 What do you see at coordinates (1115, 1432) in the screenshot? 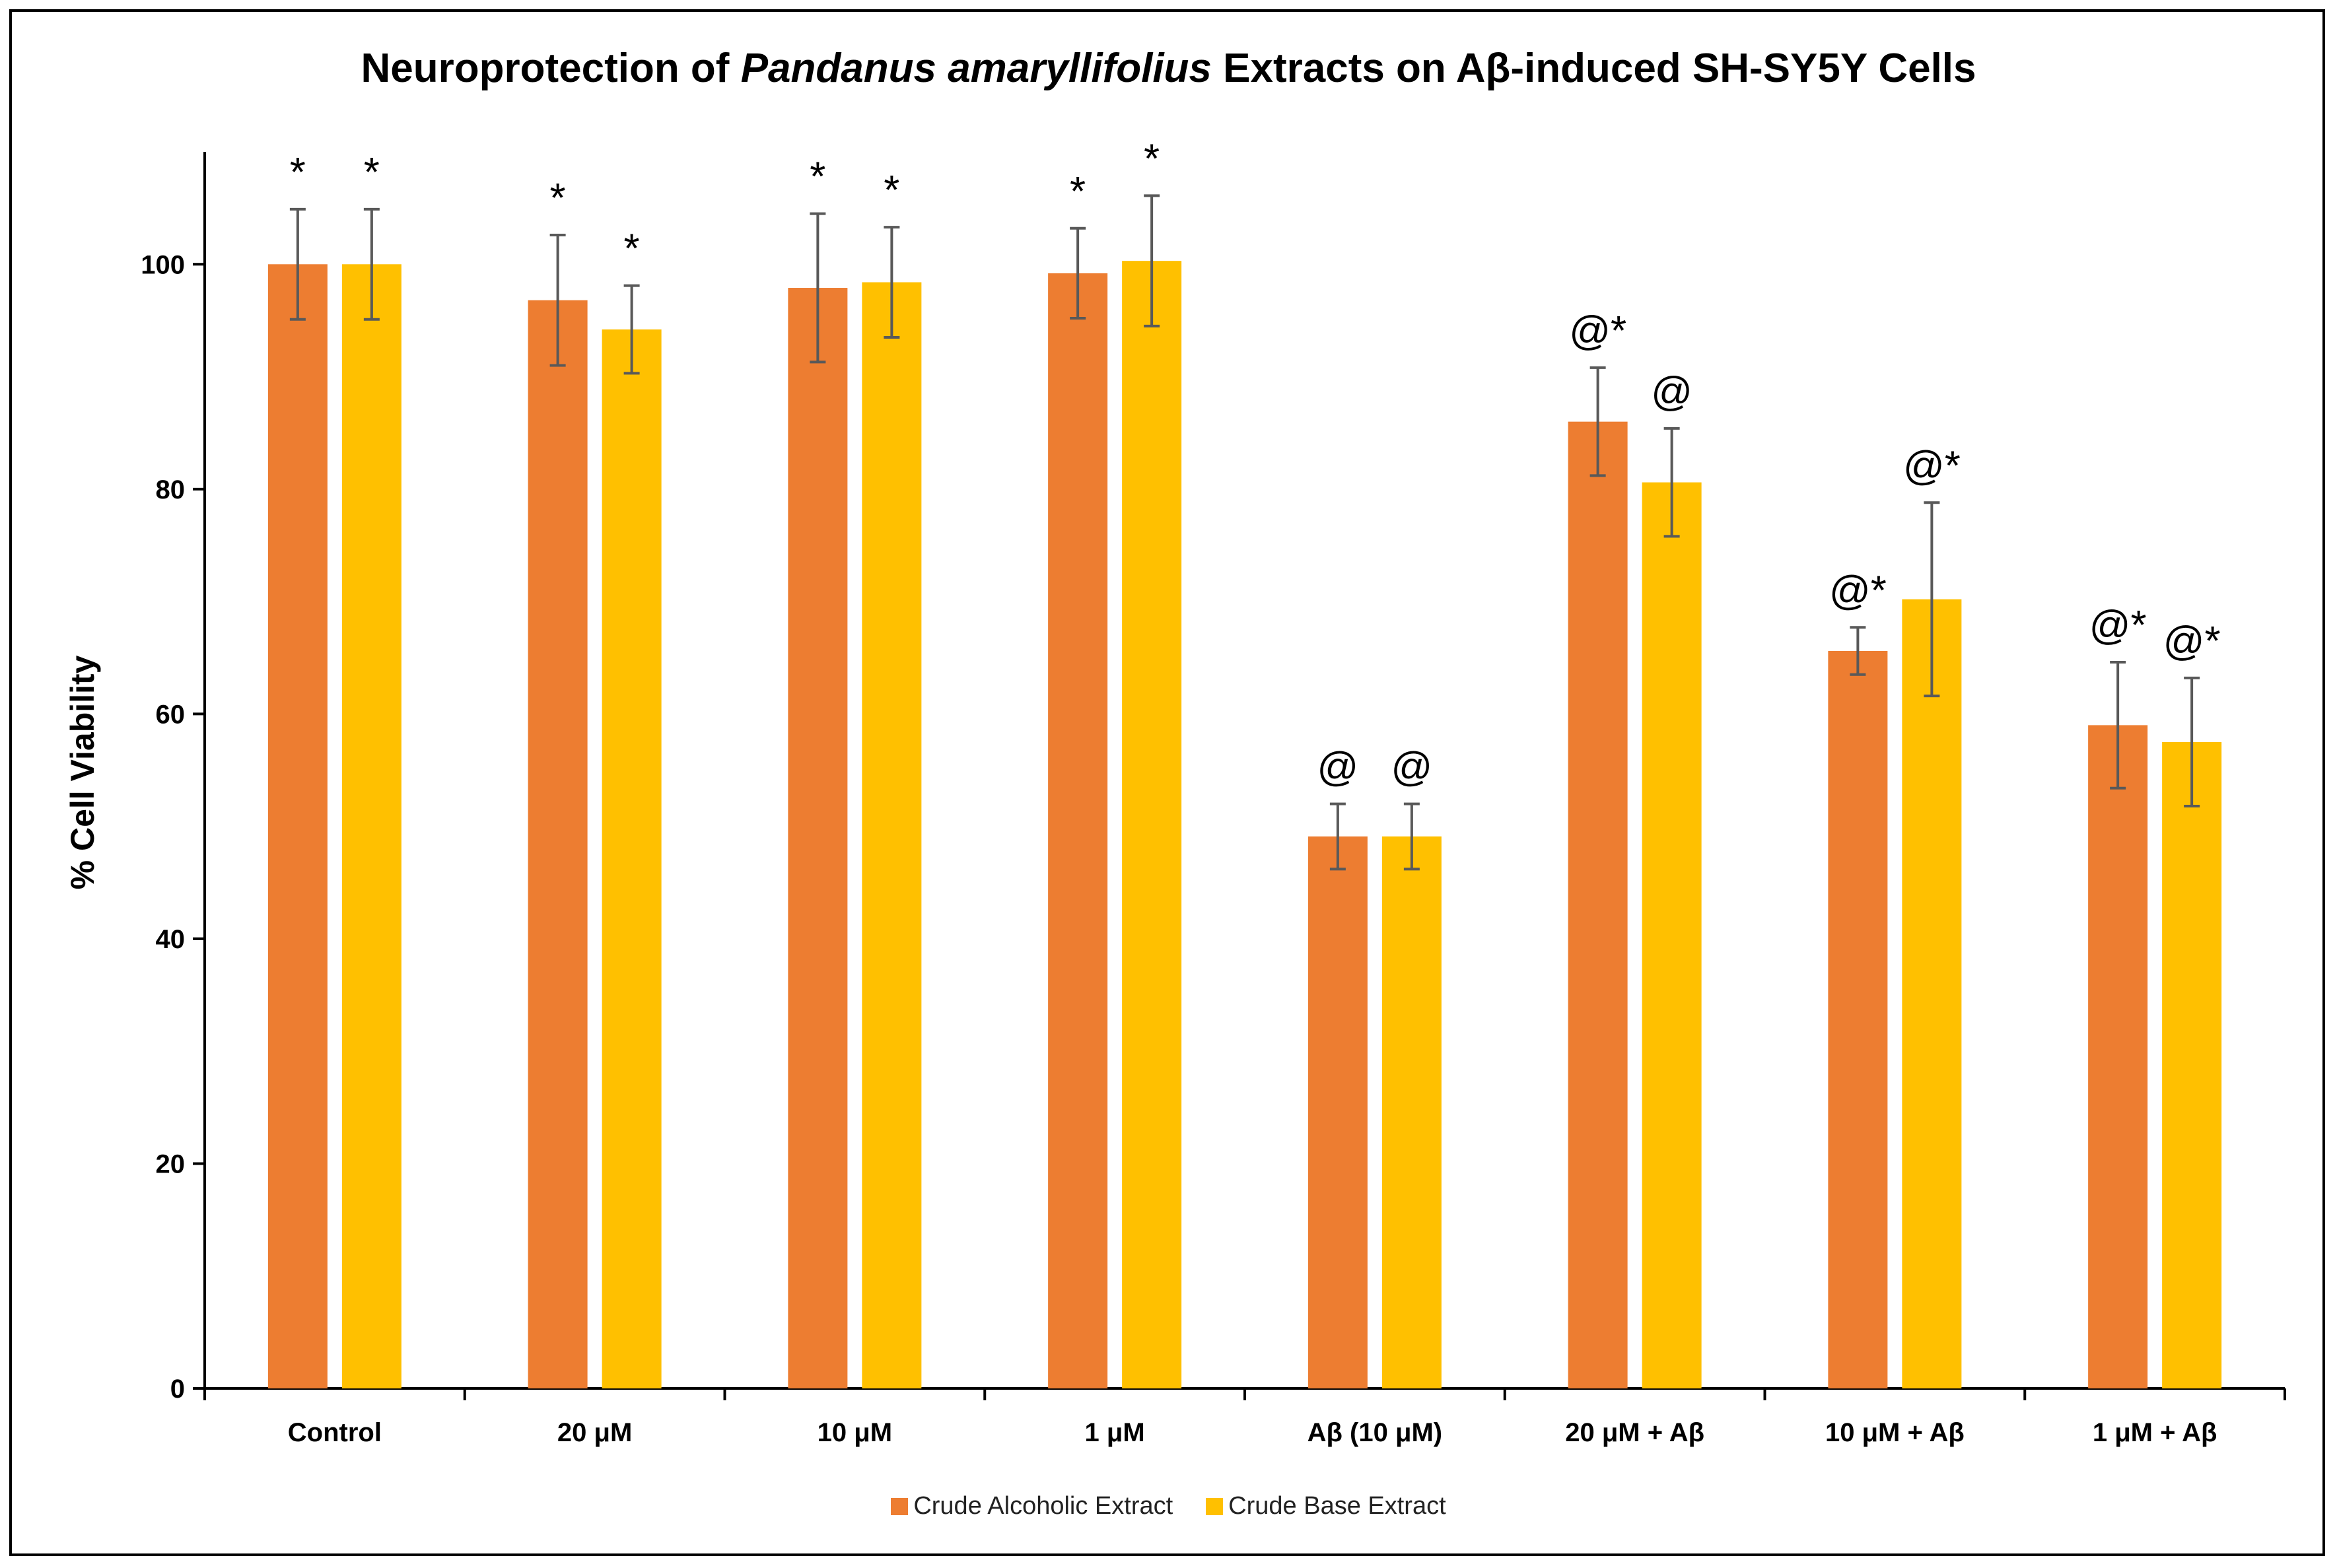
I see `x-tick-label: 1 μM` at bounding box center [1115, 1432].